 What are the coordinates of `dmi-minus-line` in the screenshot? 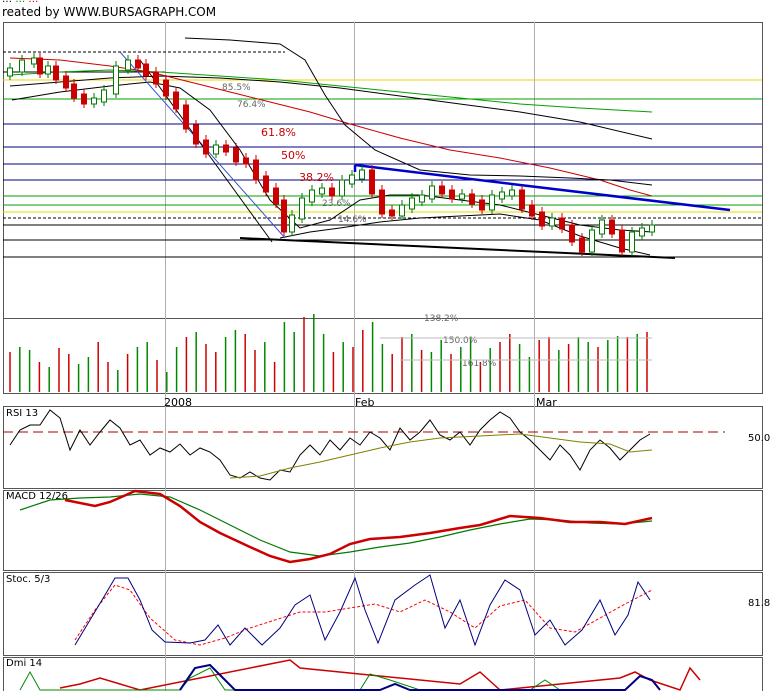 It's located at (380, 675).